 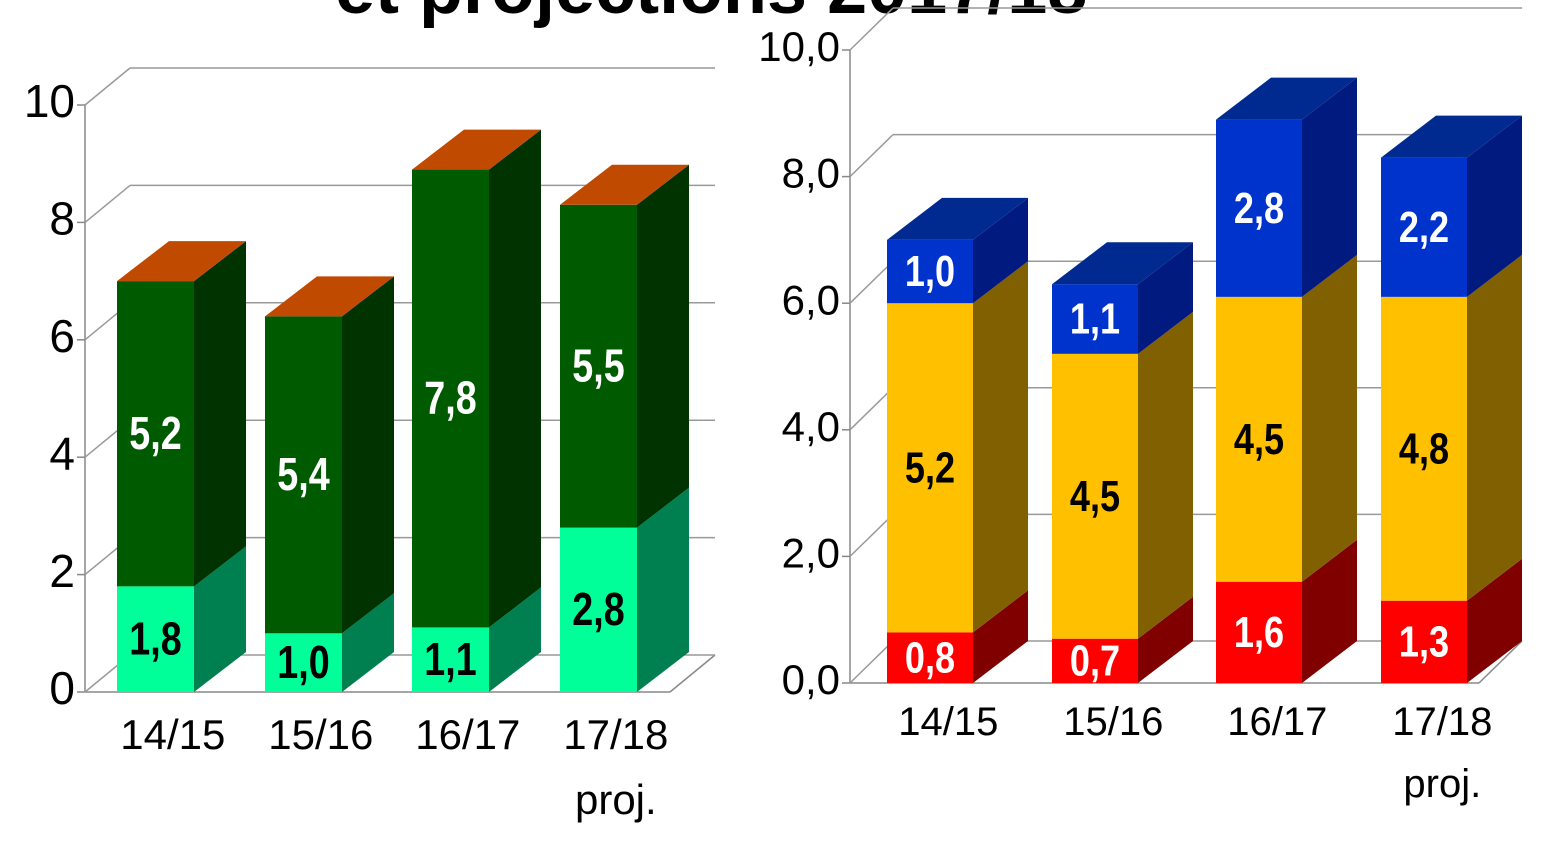 I want to click on data-label: 0,8, so click(x=930, y=657).